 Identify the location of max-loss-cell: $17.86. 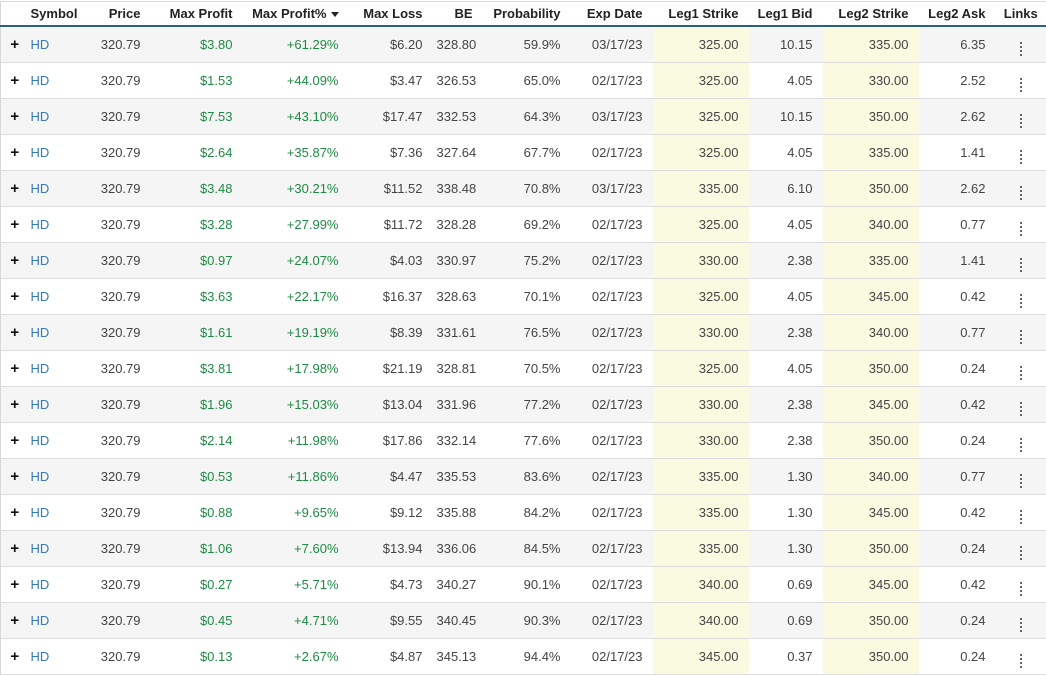
(391, 441).